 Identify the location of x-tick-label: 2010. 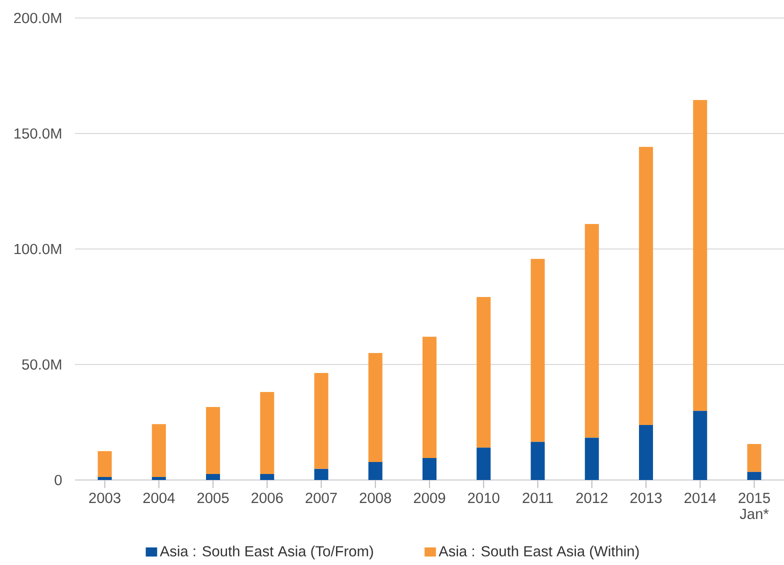
(484, 498).